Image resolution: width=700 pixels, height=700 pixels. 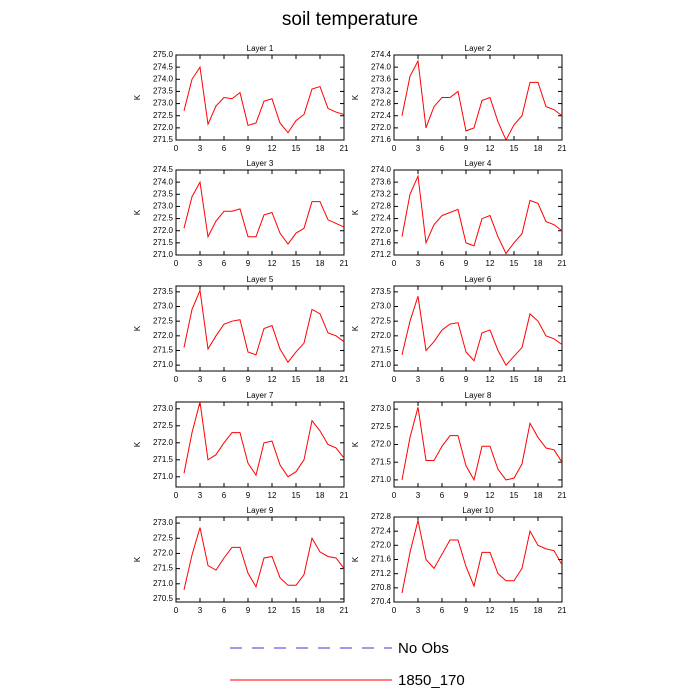 What do you see at coordinates (478, 163) in the screenshot?
I see `panel-title: Layer 4` at bounding box center [478, 163].